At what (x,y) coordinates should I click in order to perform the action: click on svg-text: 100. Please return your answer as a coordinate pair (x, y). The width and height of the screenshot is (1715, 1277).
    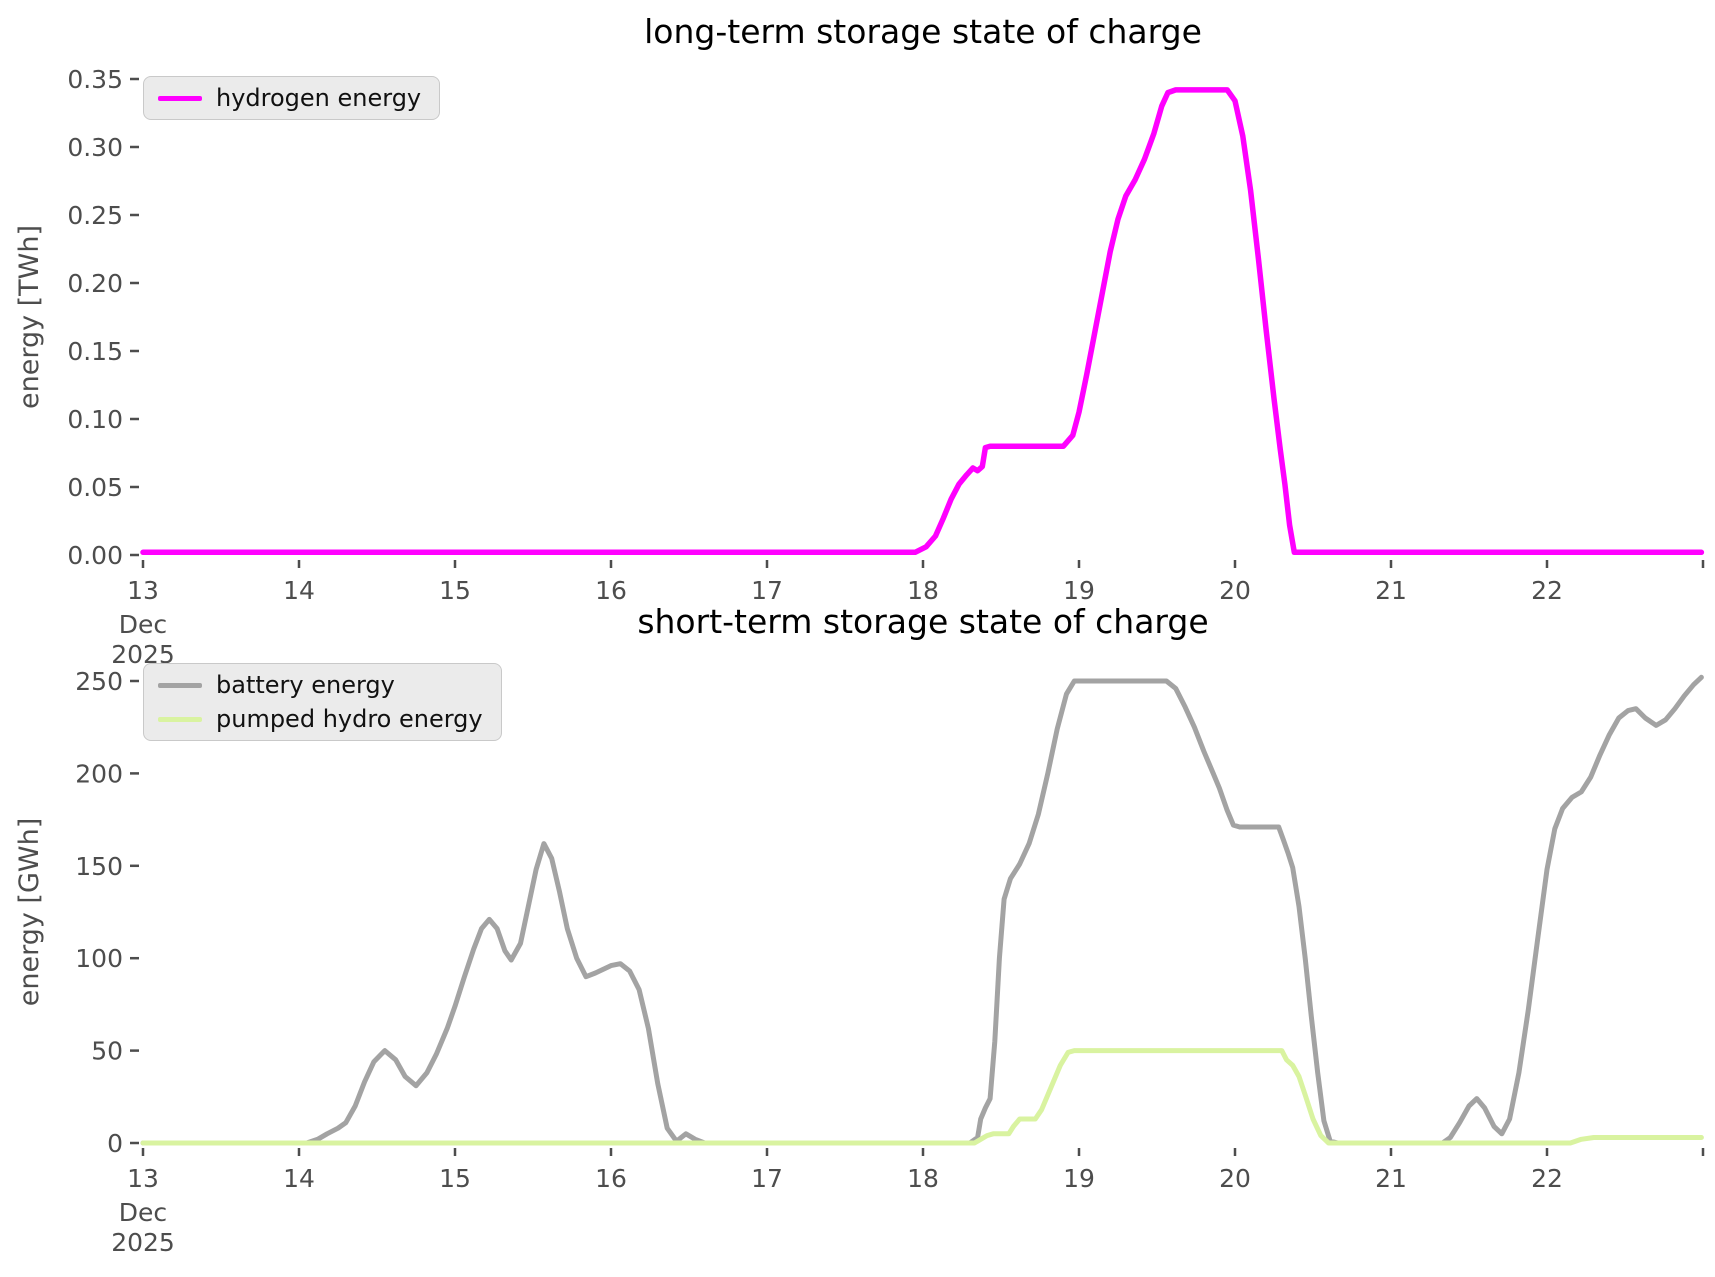
    Looking at the image, I should click on (99, 958).